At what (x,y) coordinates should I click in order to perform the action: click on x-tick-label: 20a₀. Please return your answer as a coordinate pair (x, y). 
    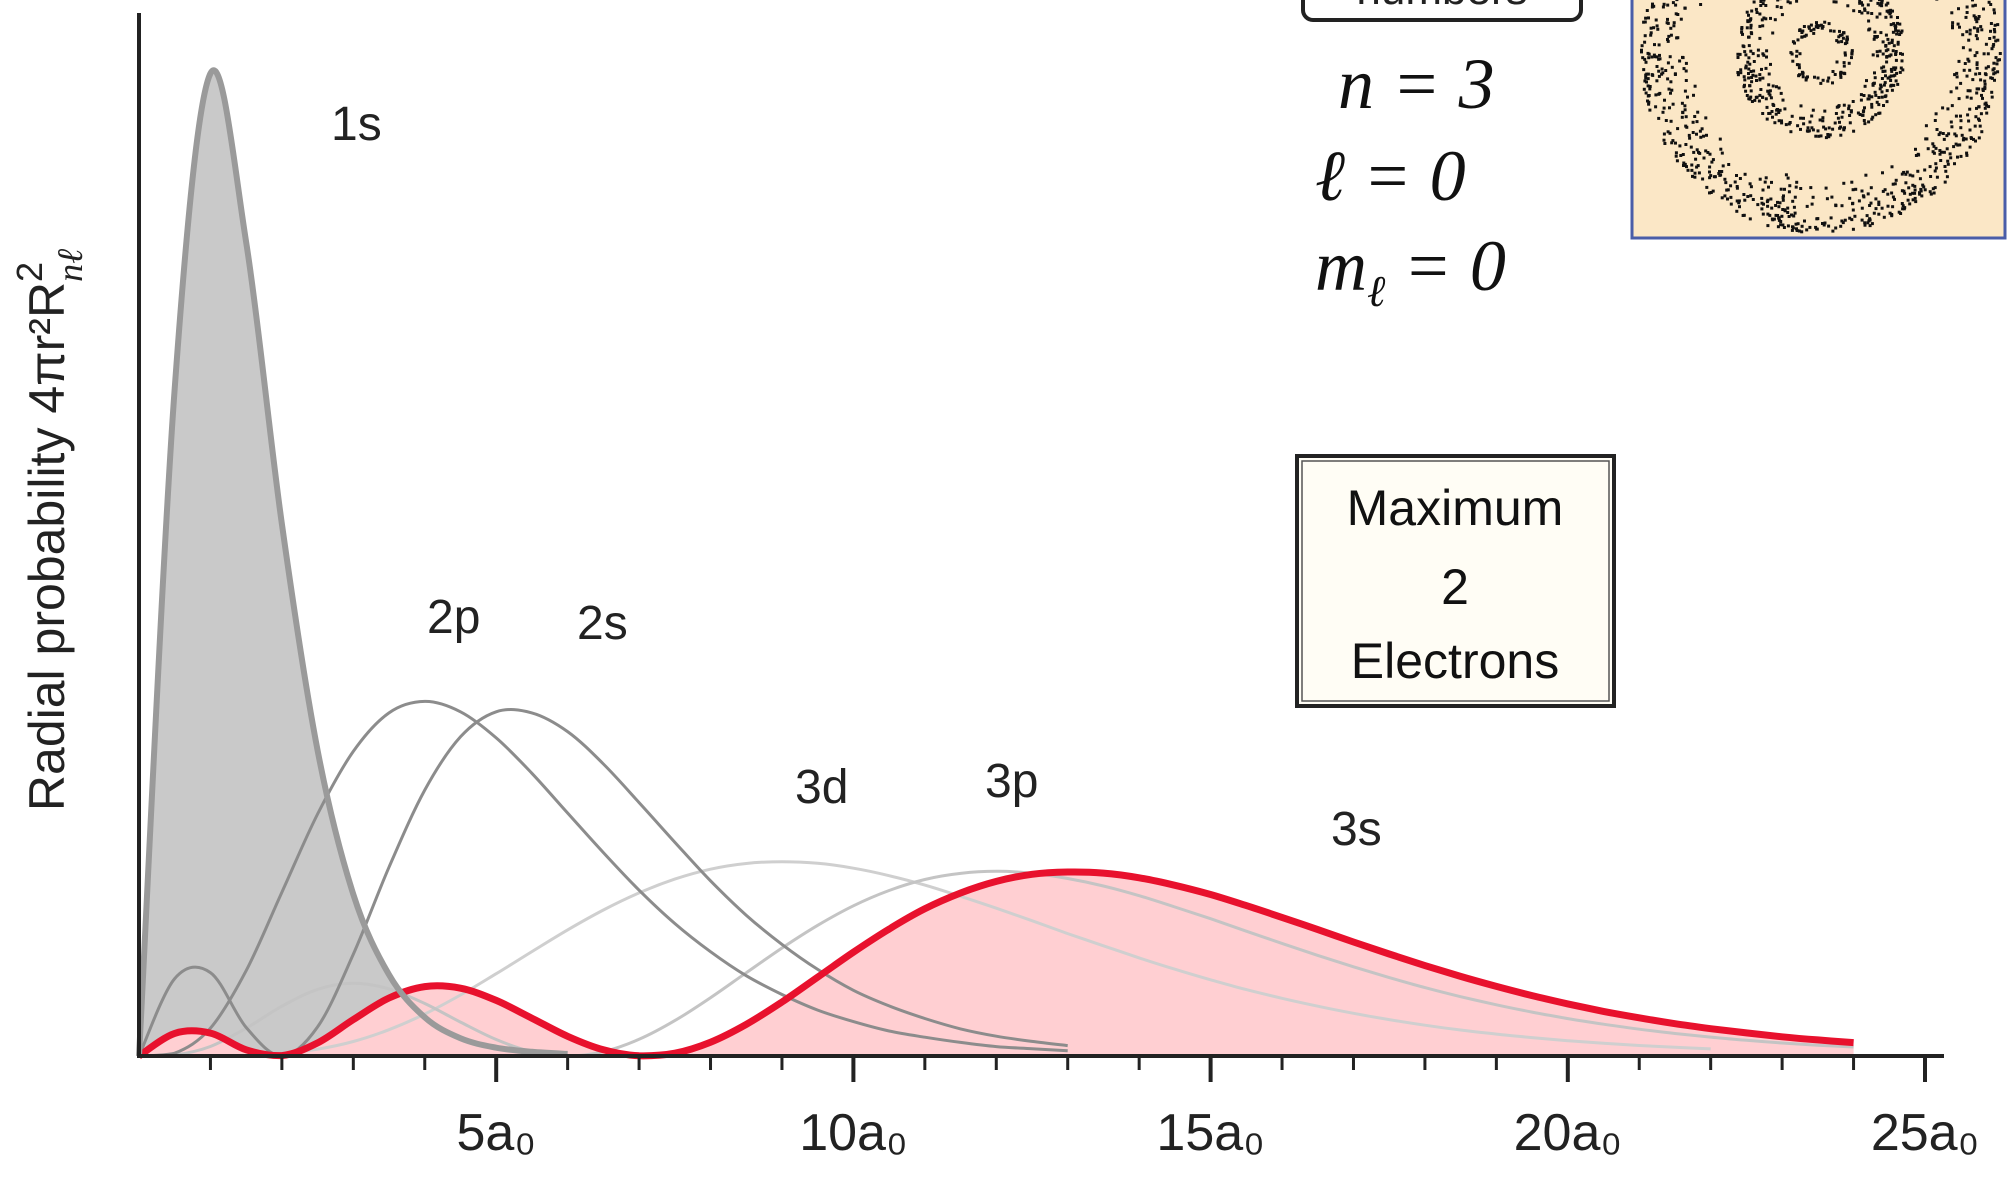
    Looking at the image, I should click on (1568, 1133).